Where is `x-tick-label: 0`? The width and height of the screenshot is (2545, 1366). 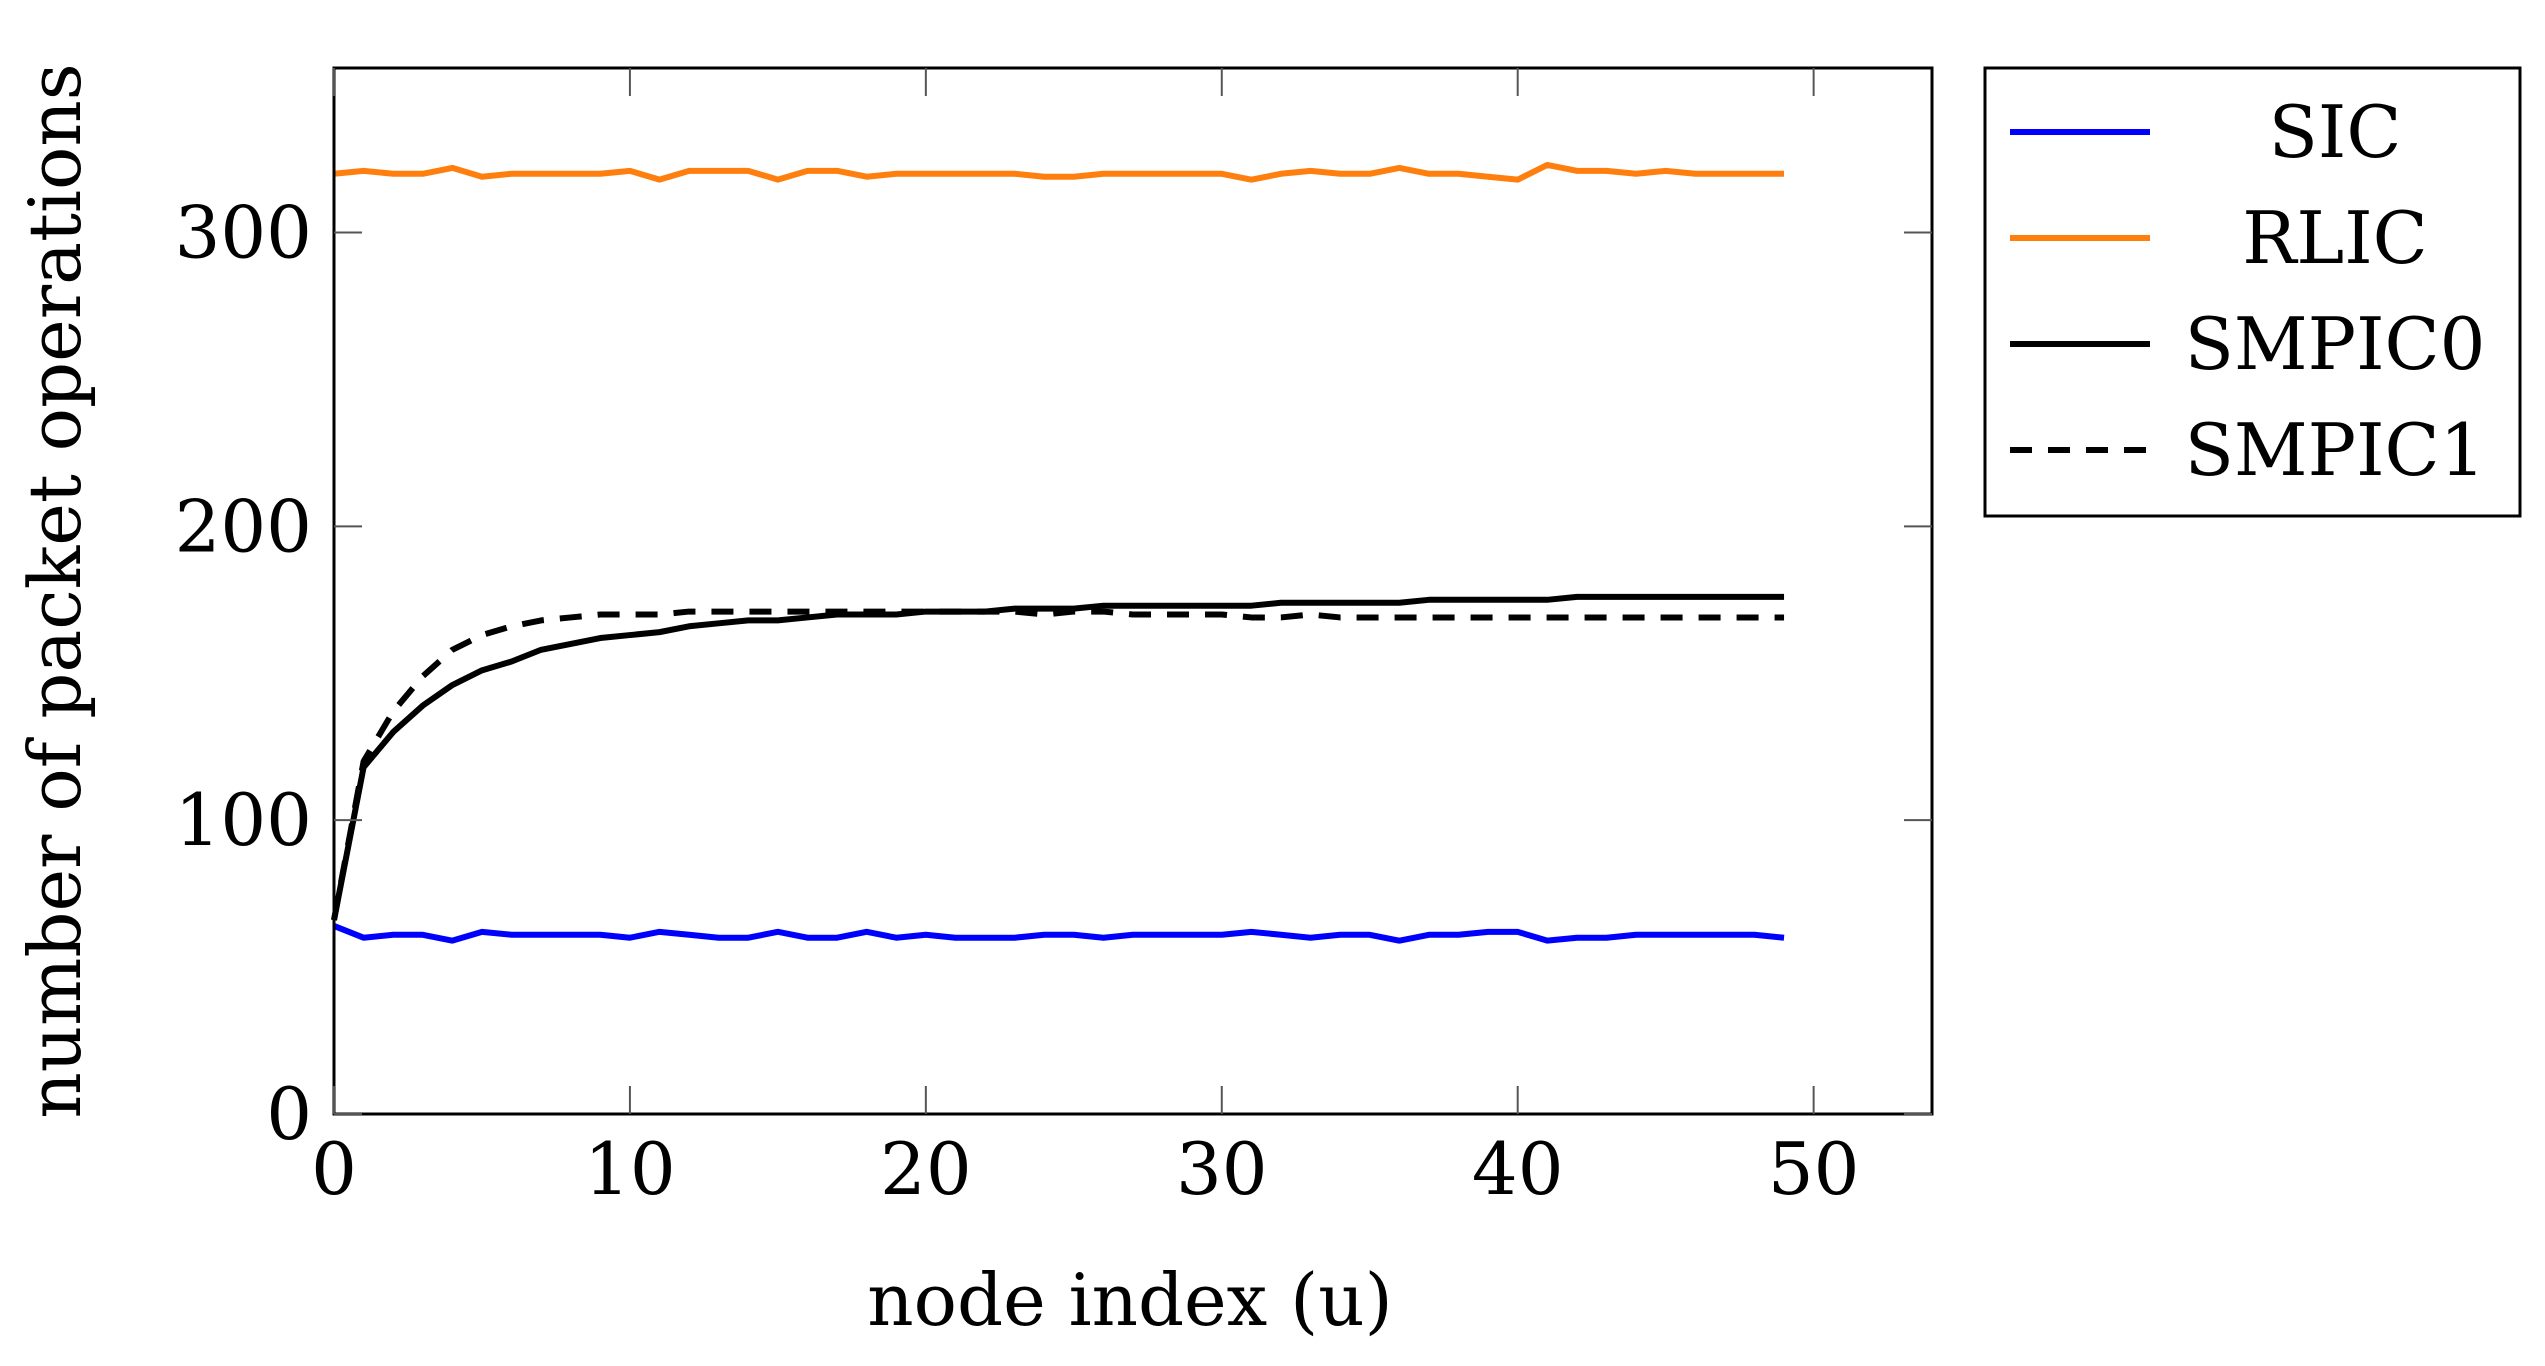 x-tick-label: 0 is located at coordinates (334, 1169).